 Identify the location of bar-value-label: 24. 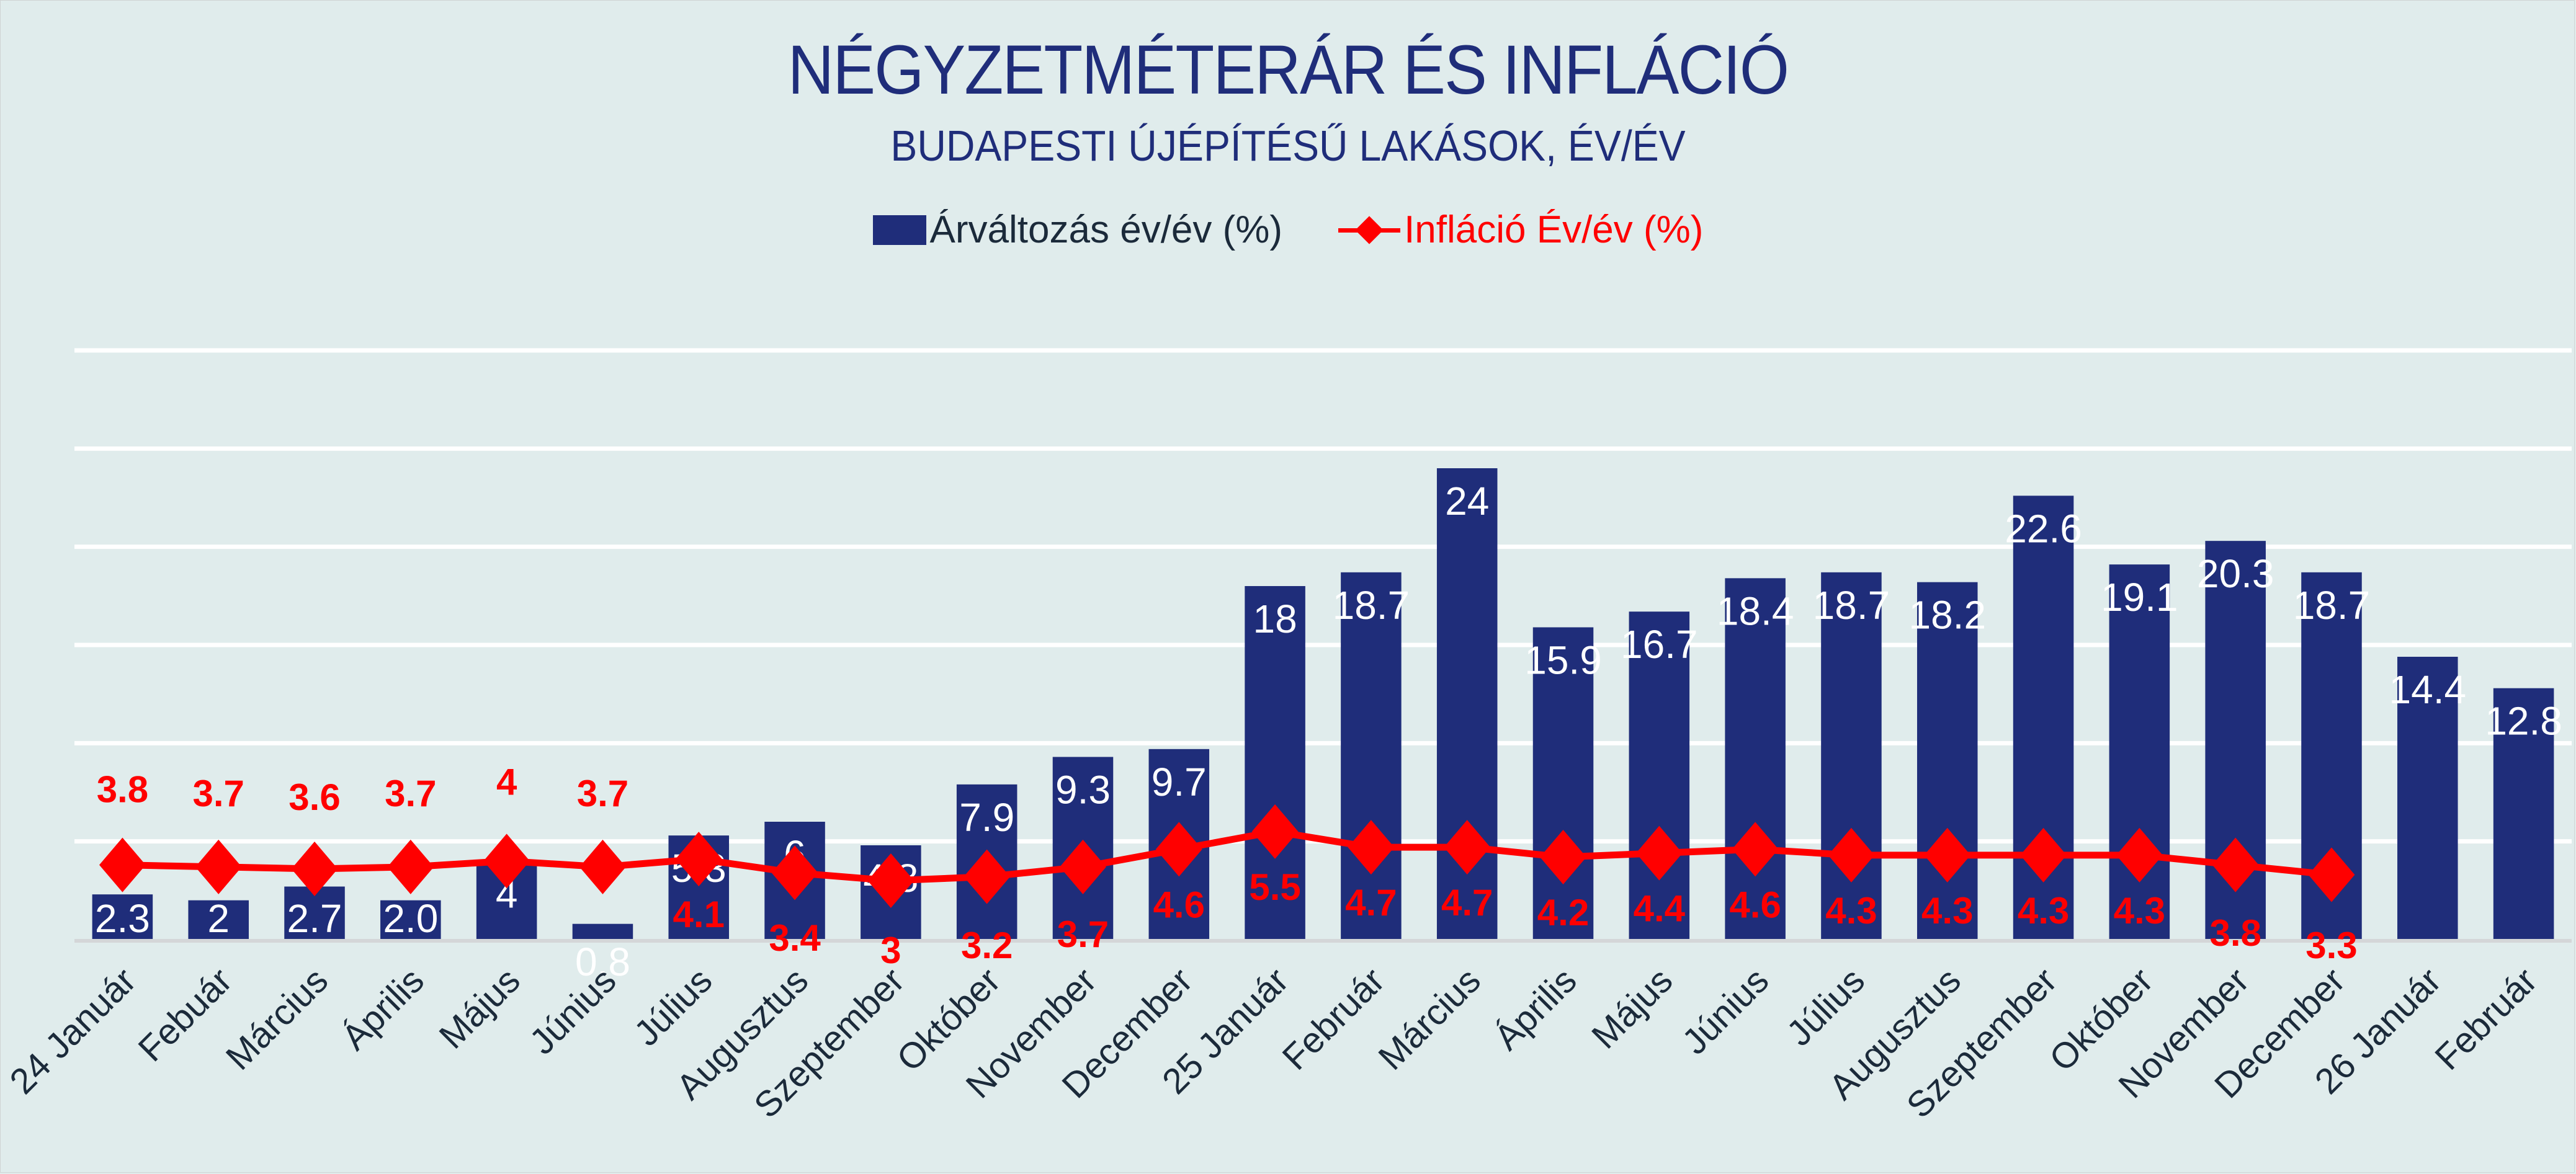
(1467, 501).